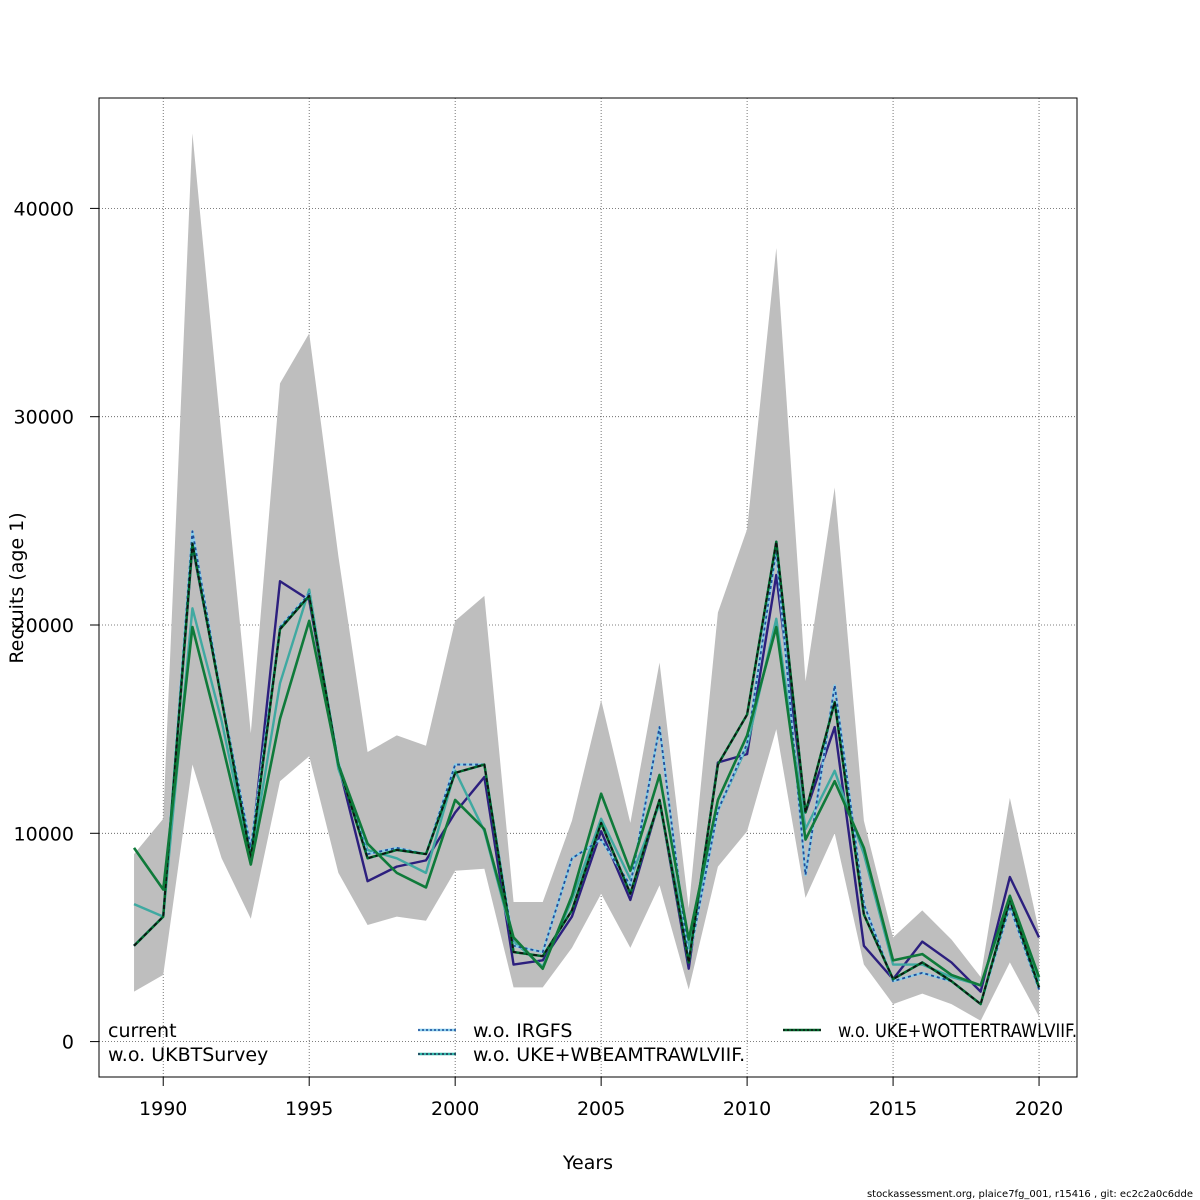 Image resolution: width=1200 pixels, height=1200 pixels. What do you see at coordinates (609, 1055) in the screenshot?
I see `legend-label: w.o. UKE+WBEAMTRAWLVIIF.` at bounding box center [609, 1055].